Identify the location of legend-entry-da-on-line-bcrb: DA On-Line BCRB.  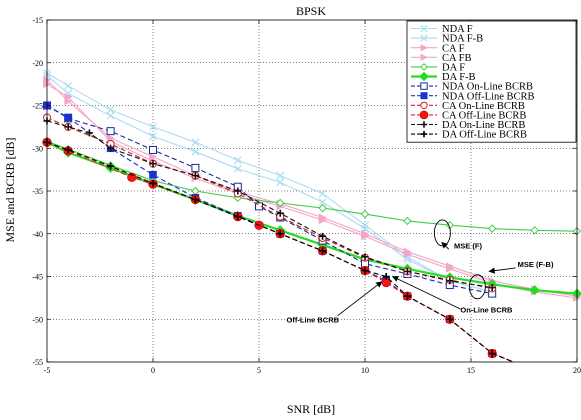
(468, 125).